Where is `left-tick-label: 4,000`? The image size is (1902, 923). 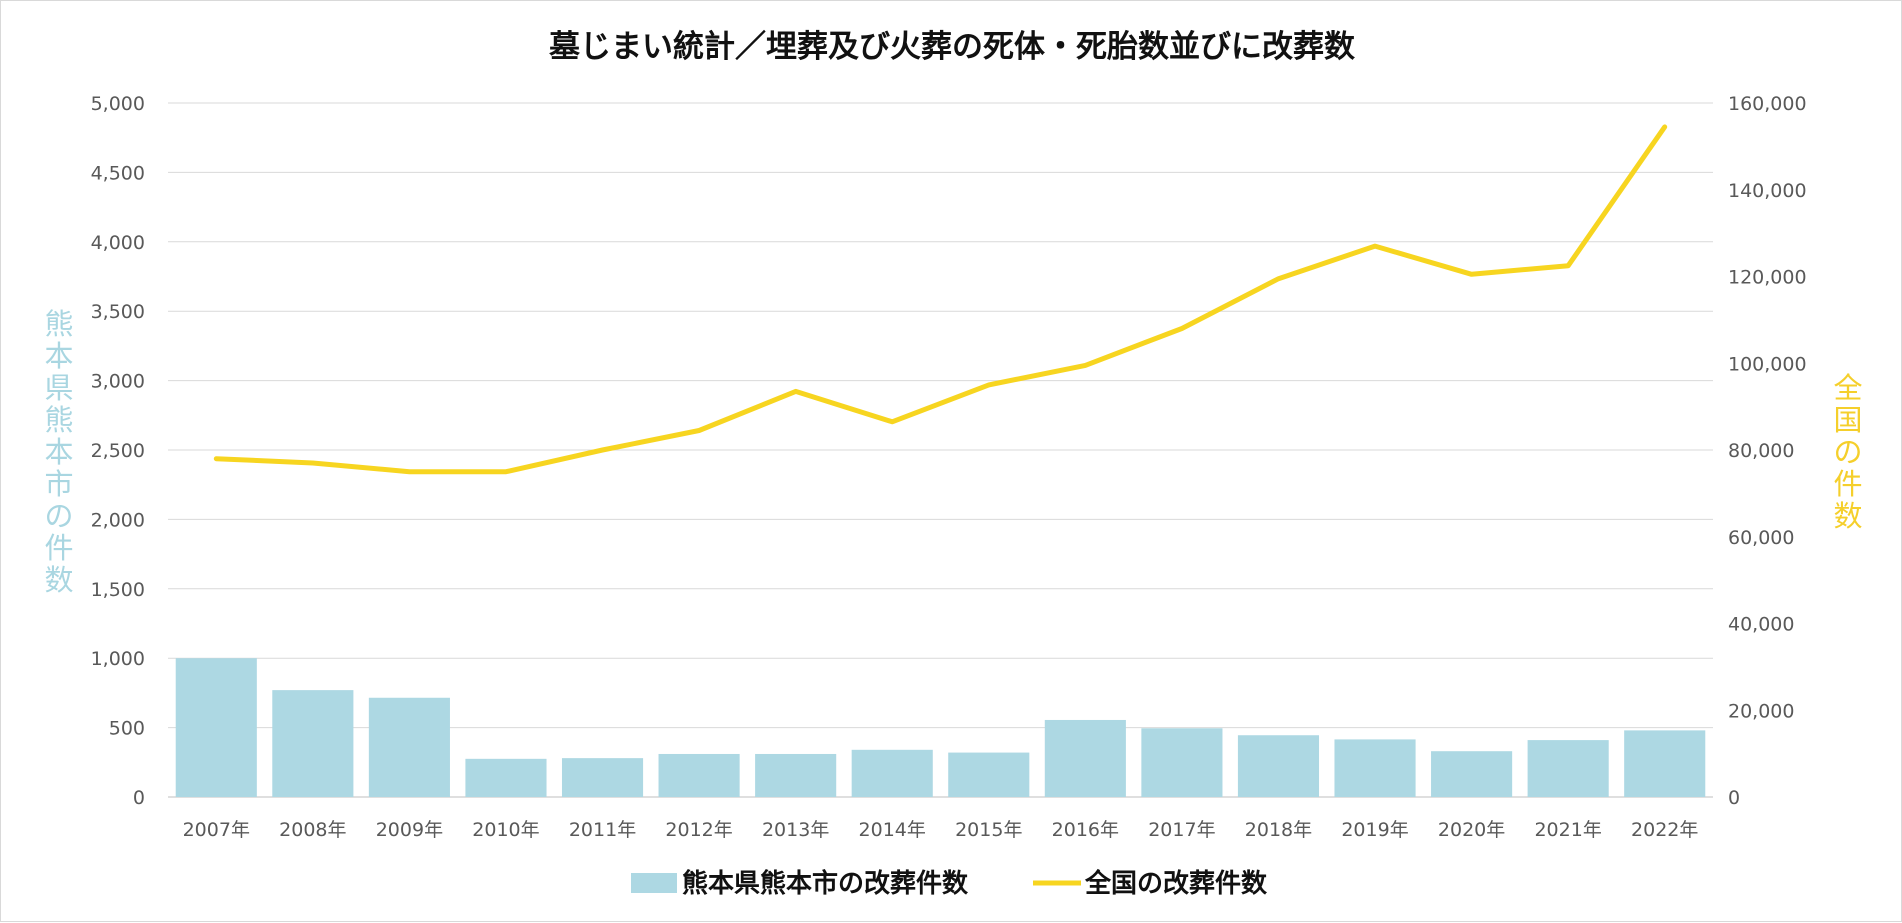 left-tick-label: 4,000 is located at coordinates (118, 243).